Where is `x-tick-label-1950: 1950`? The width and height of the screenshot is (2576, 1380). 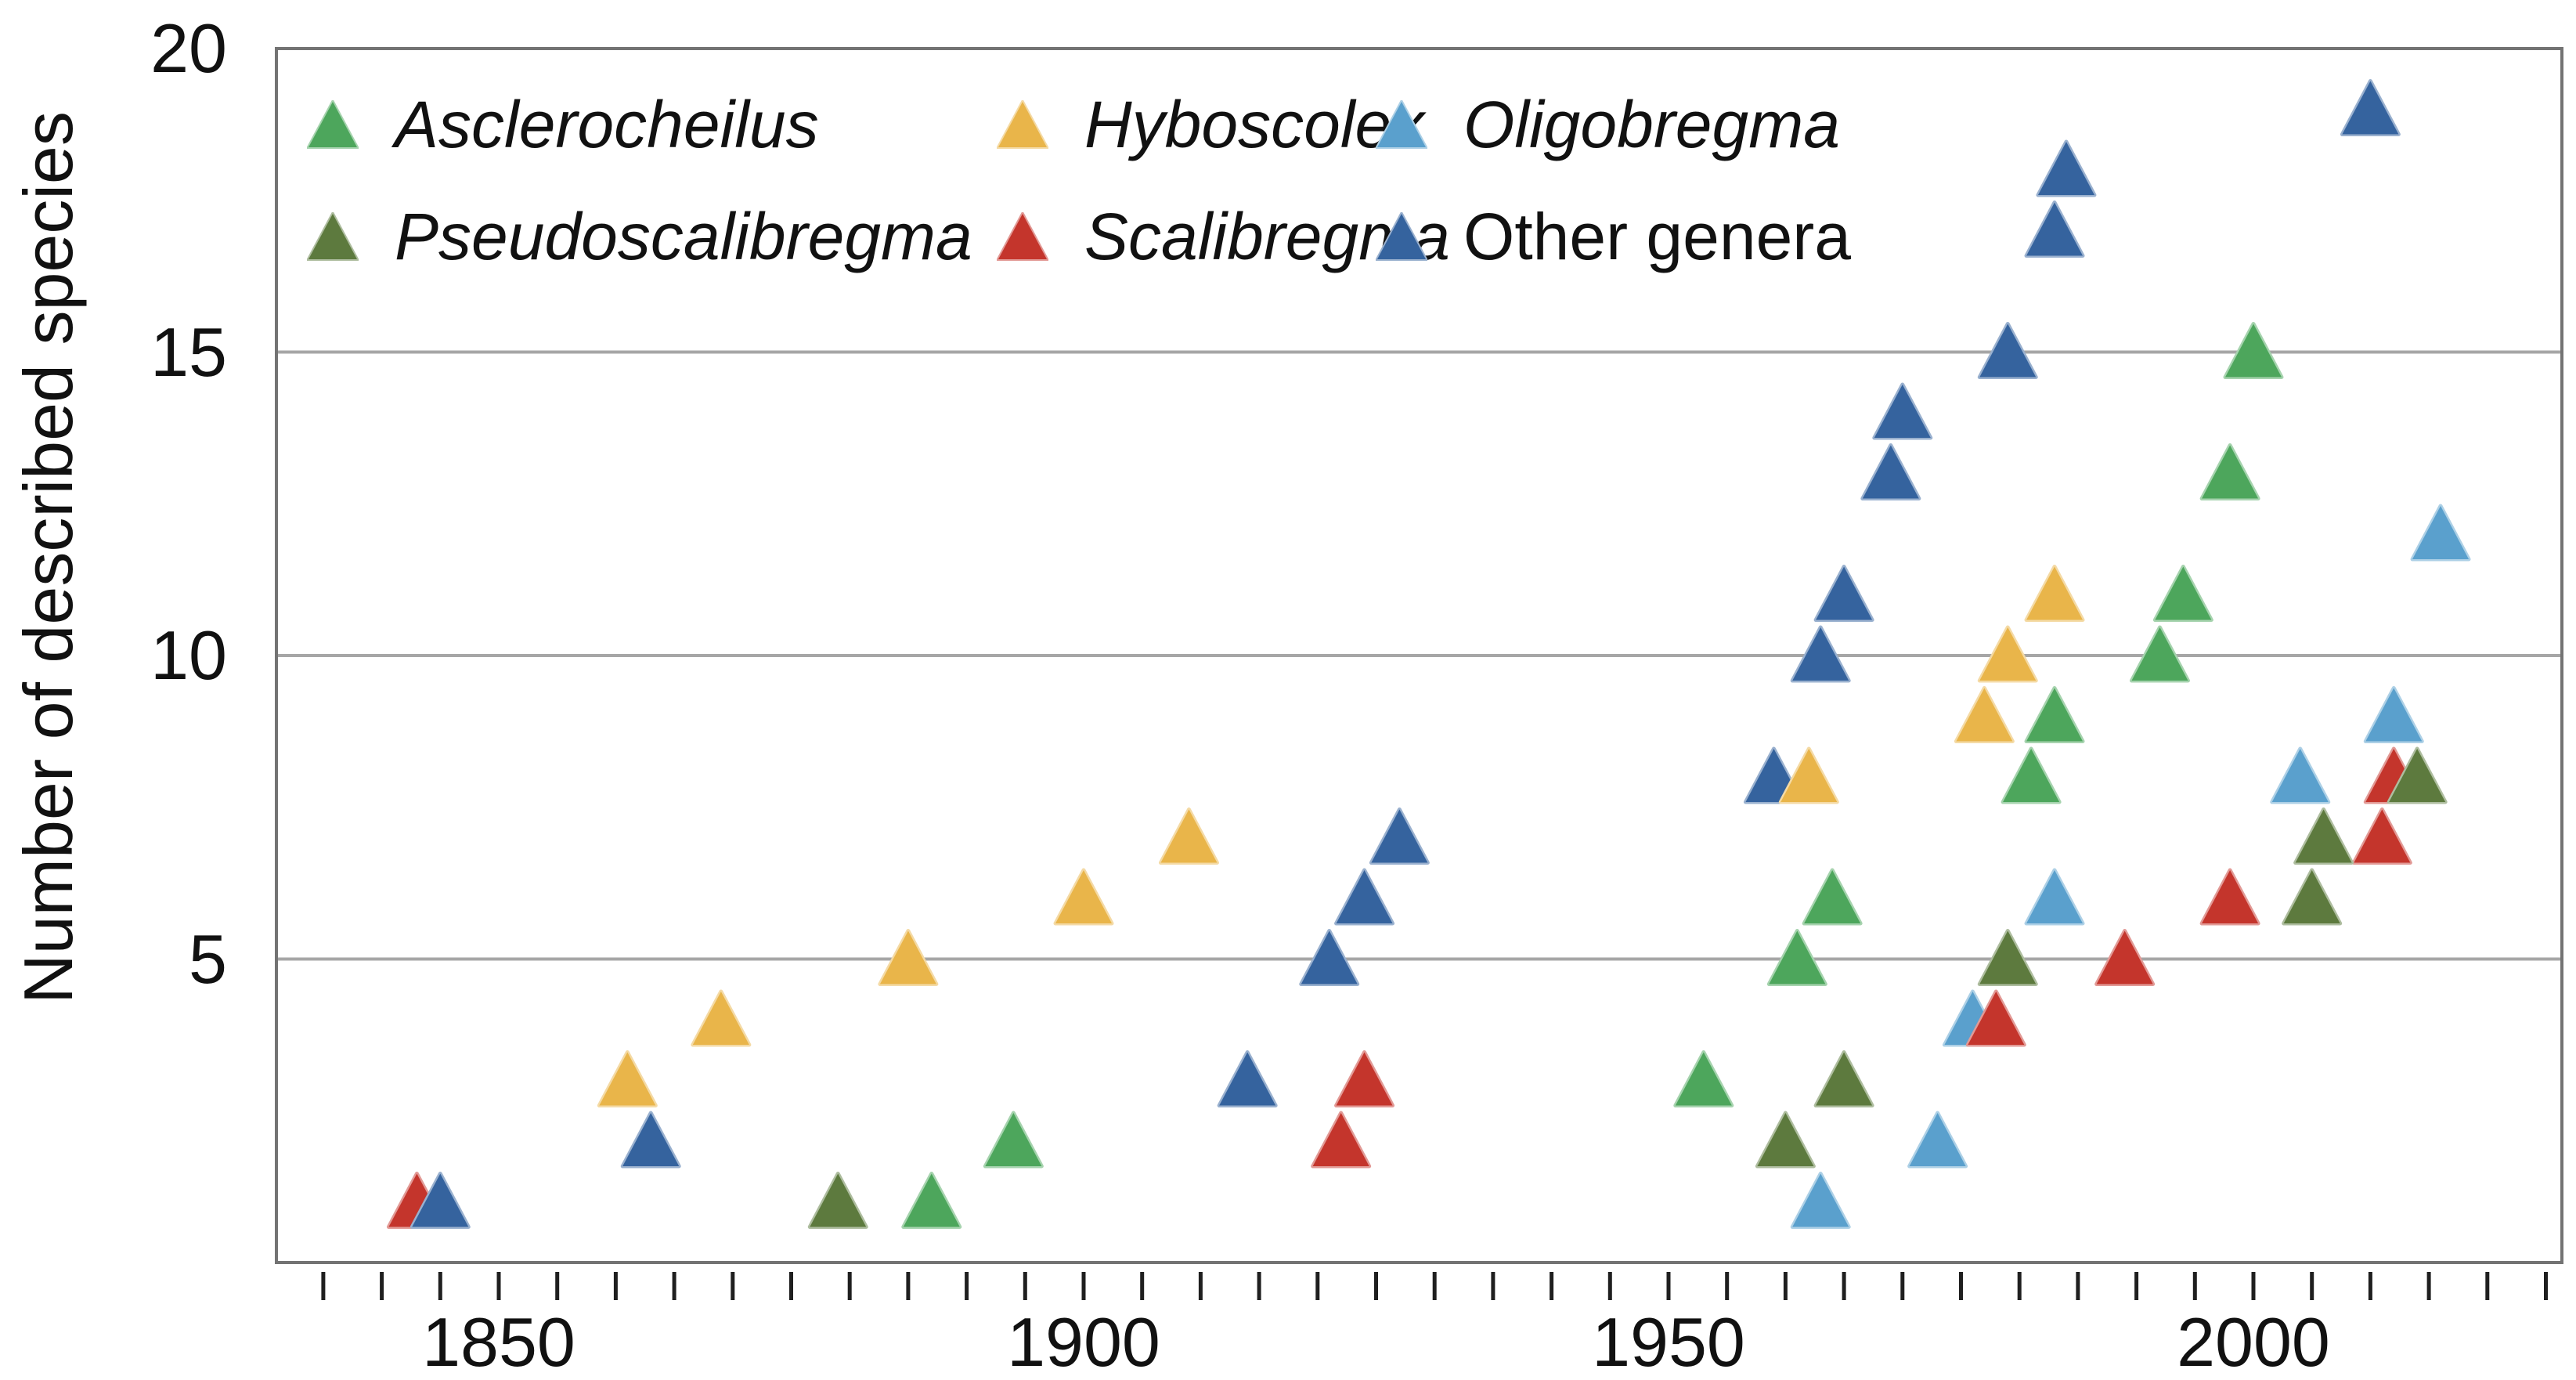 x-tick-label-1950: 1950 is located at coordinates (1668, 1341).